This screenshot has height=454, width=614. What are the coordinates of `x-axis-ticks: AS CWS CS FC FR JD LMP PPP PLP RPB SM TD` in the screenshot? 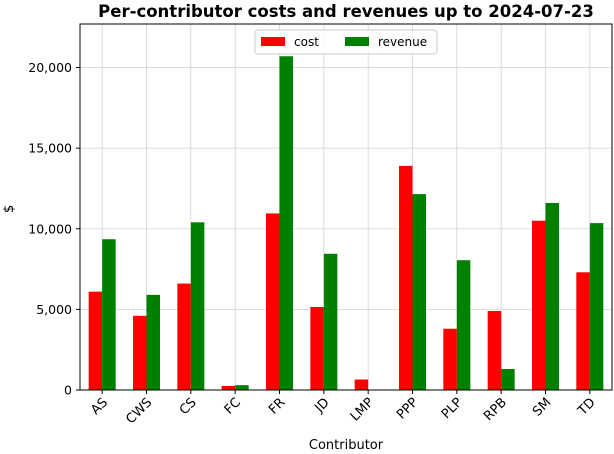 It's located at (343, 408).